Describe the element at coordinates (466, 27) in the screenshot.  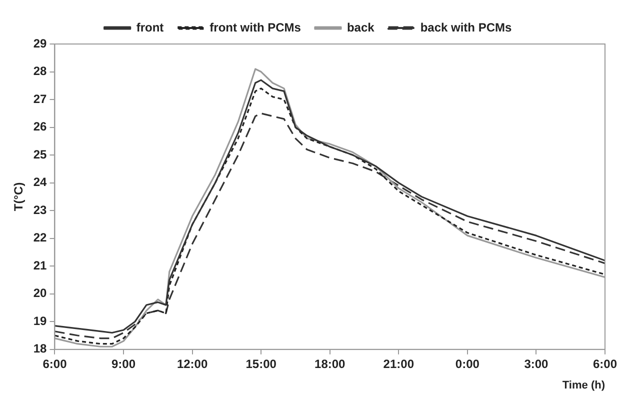
I see `legend-label: back with PCMs` at that location.